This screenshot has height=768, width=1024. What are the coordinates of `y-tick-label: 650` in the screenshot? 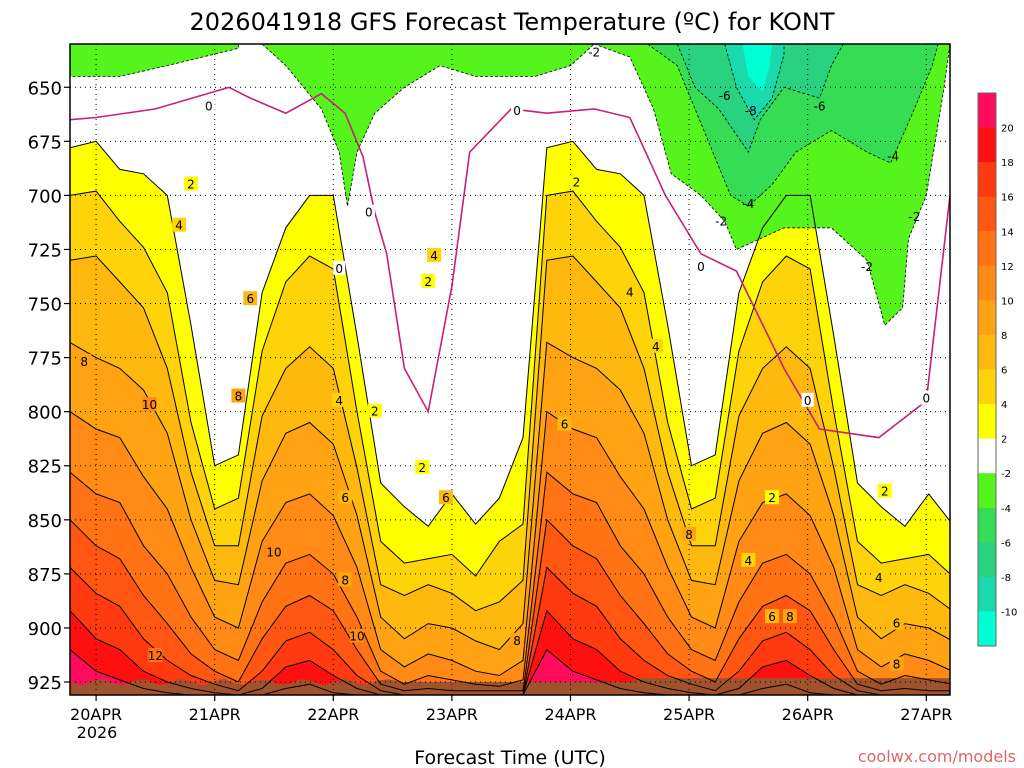 It's located at (45, 88).